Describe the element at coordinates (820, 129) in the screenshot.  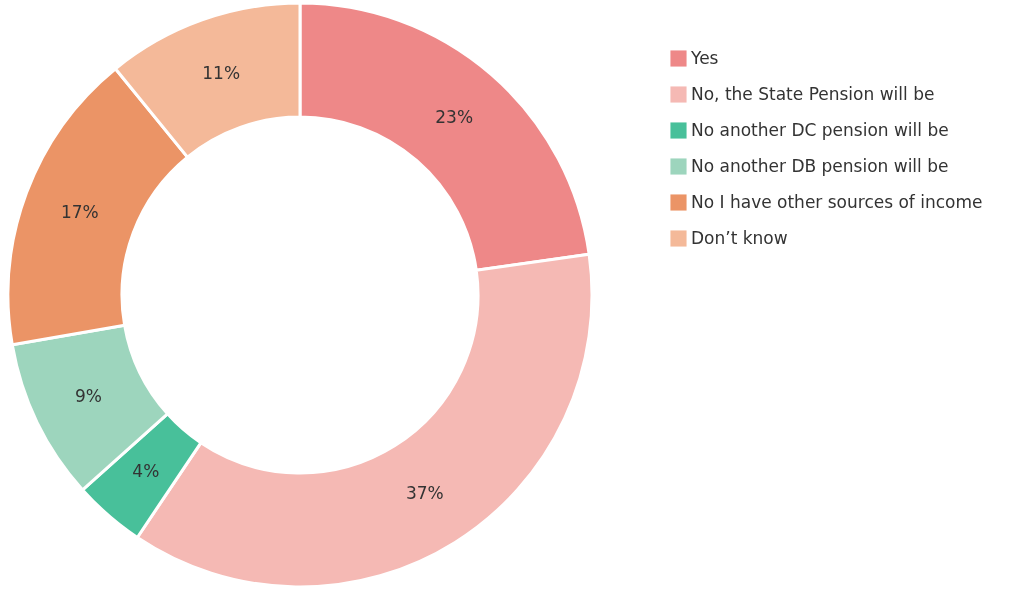
I see `legend-label: No another DC pension will be` at that location.